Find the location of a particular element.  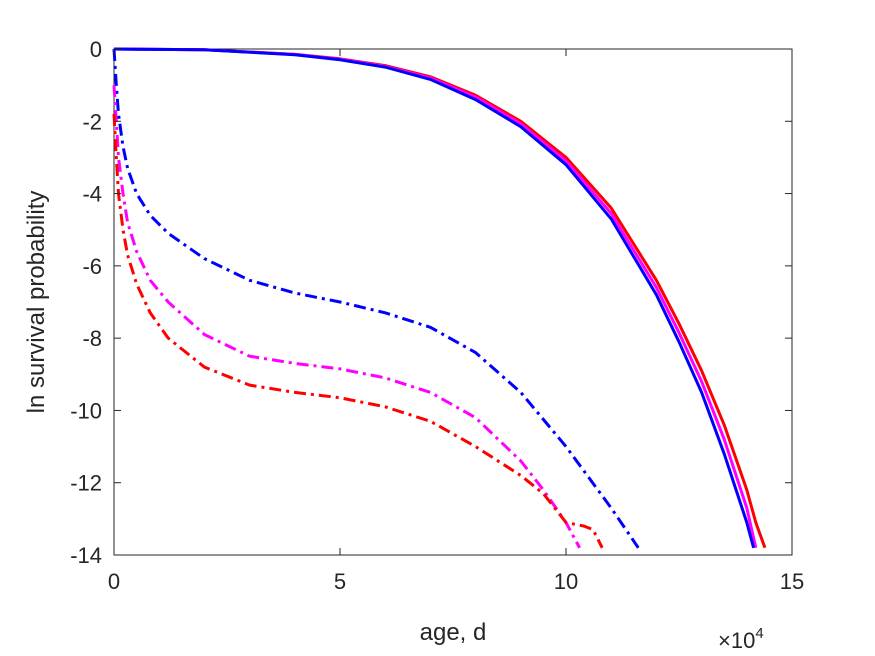

y-tick-label: -4 is located at coordinates (92, 194).